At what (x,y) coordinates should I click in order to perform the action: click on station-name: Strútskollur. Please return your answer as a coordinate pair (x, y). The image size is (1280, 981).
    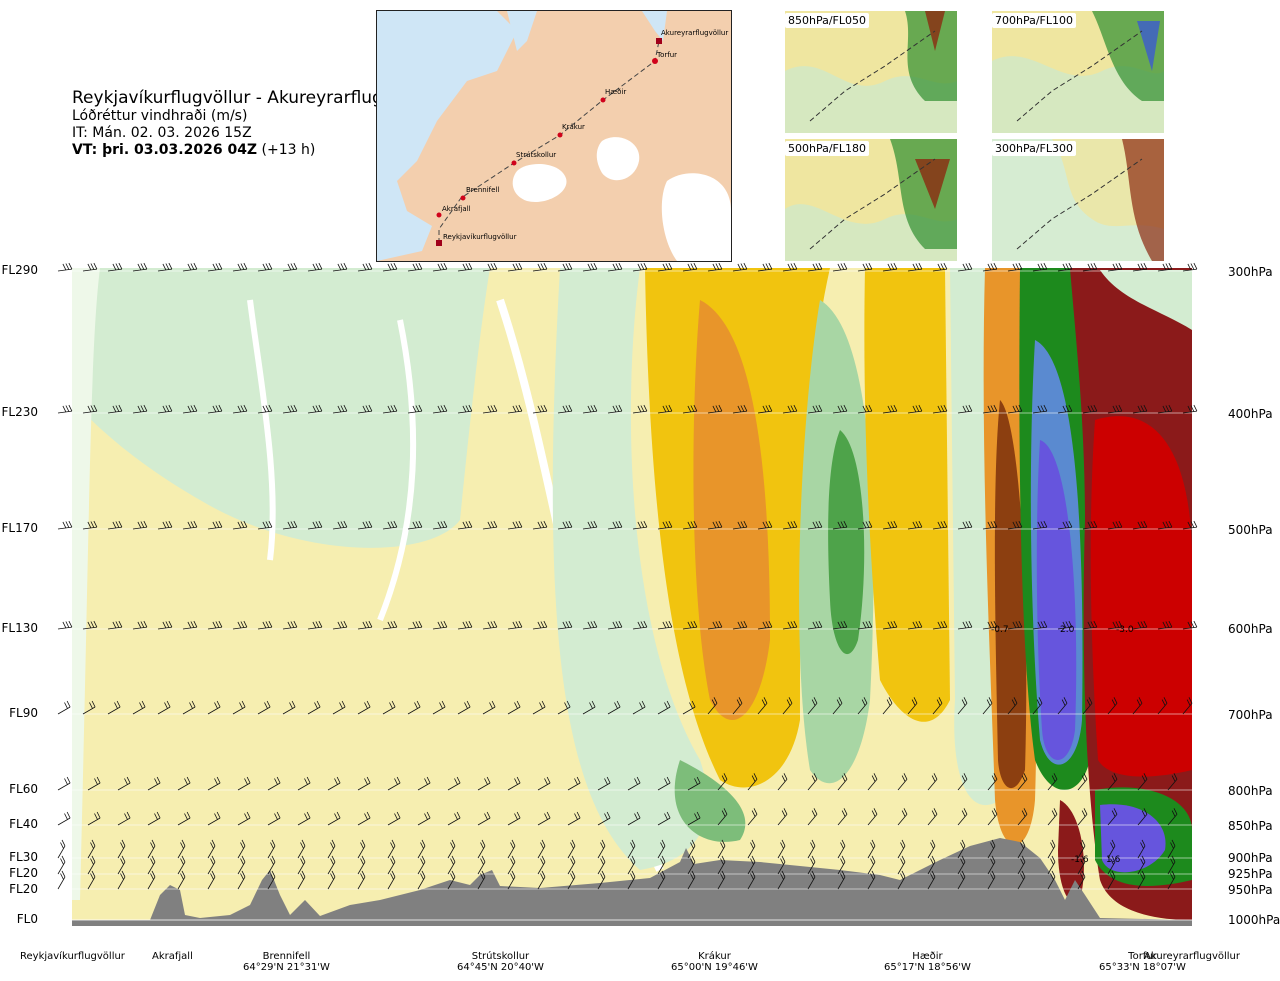
    Looking at the image, I should click on (500, 956).